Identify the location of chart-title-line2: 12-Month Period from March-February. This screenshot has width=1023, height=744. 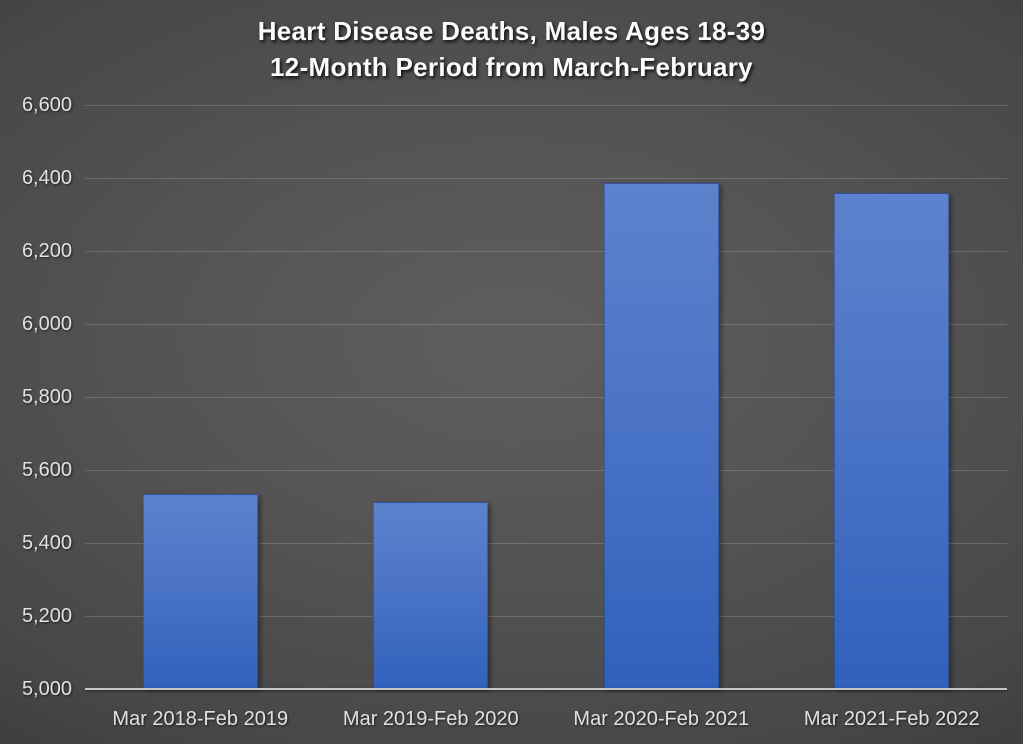
(511, 67).